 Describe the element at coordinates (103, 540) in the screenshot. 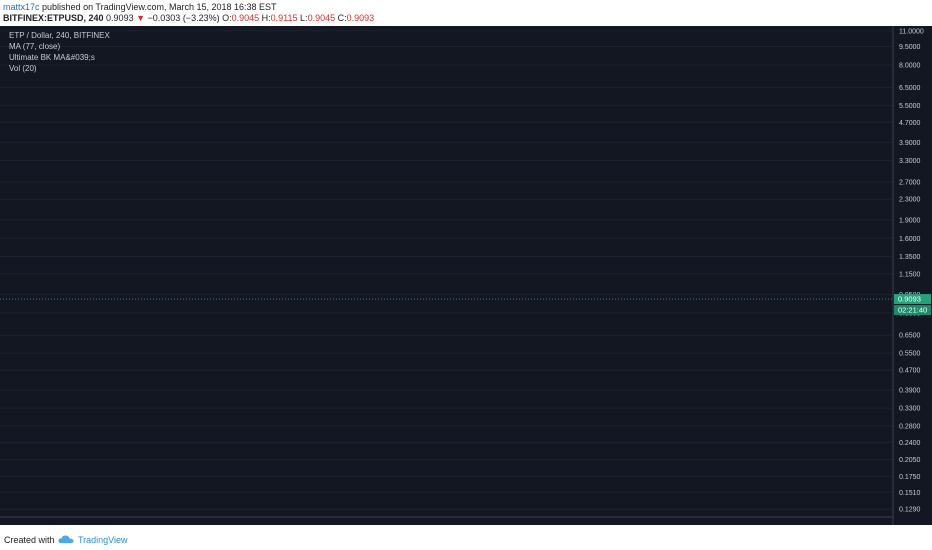

I see `tradingview-brand: TradingView` at that location.